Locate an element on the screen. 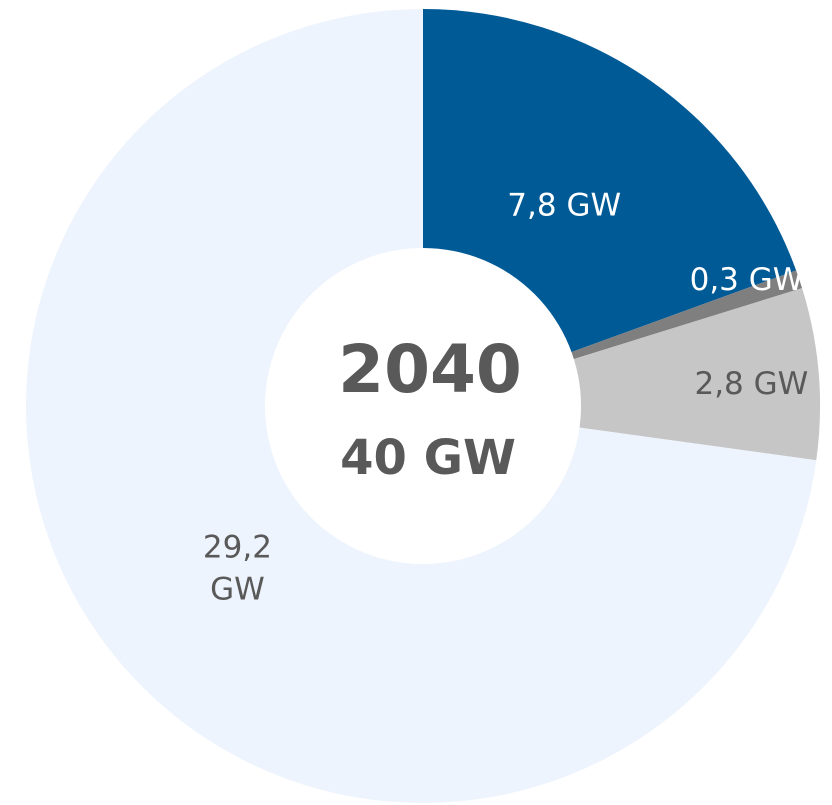  center-total-label: 40 GW is located at coordinates (428, 458).